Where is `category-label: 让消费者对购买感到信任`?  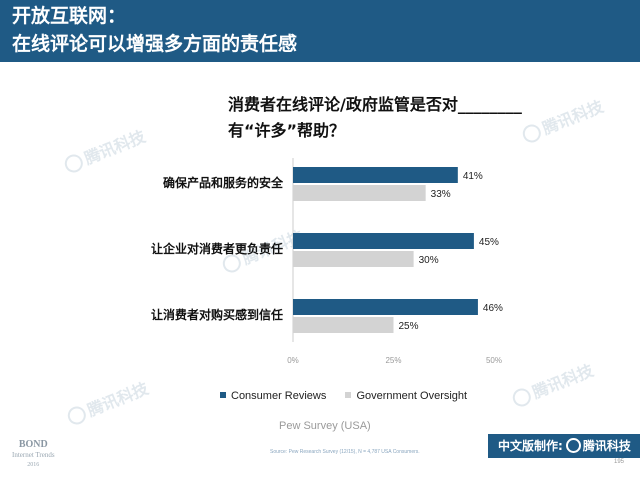
category-label: 让消费者对购买感到信任 is located at coordinates (217, 314).